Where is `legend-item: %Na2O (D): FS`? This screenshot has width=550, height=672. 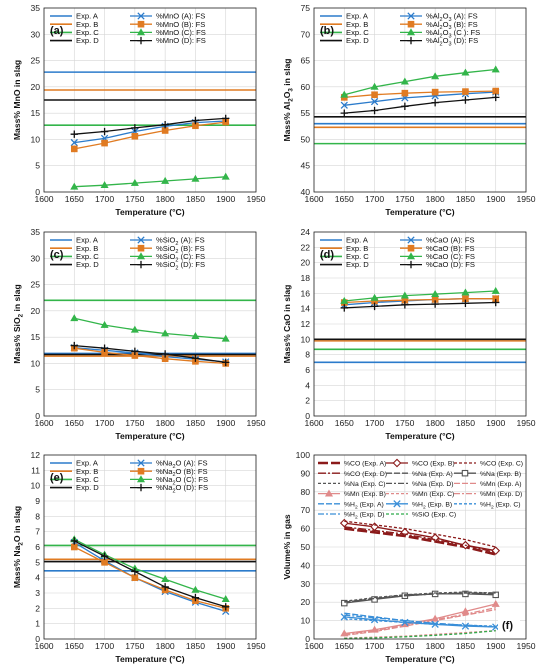 legend-item: %Na2O (D): FS is located at coordinates (169, 489).